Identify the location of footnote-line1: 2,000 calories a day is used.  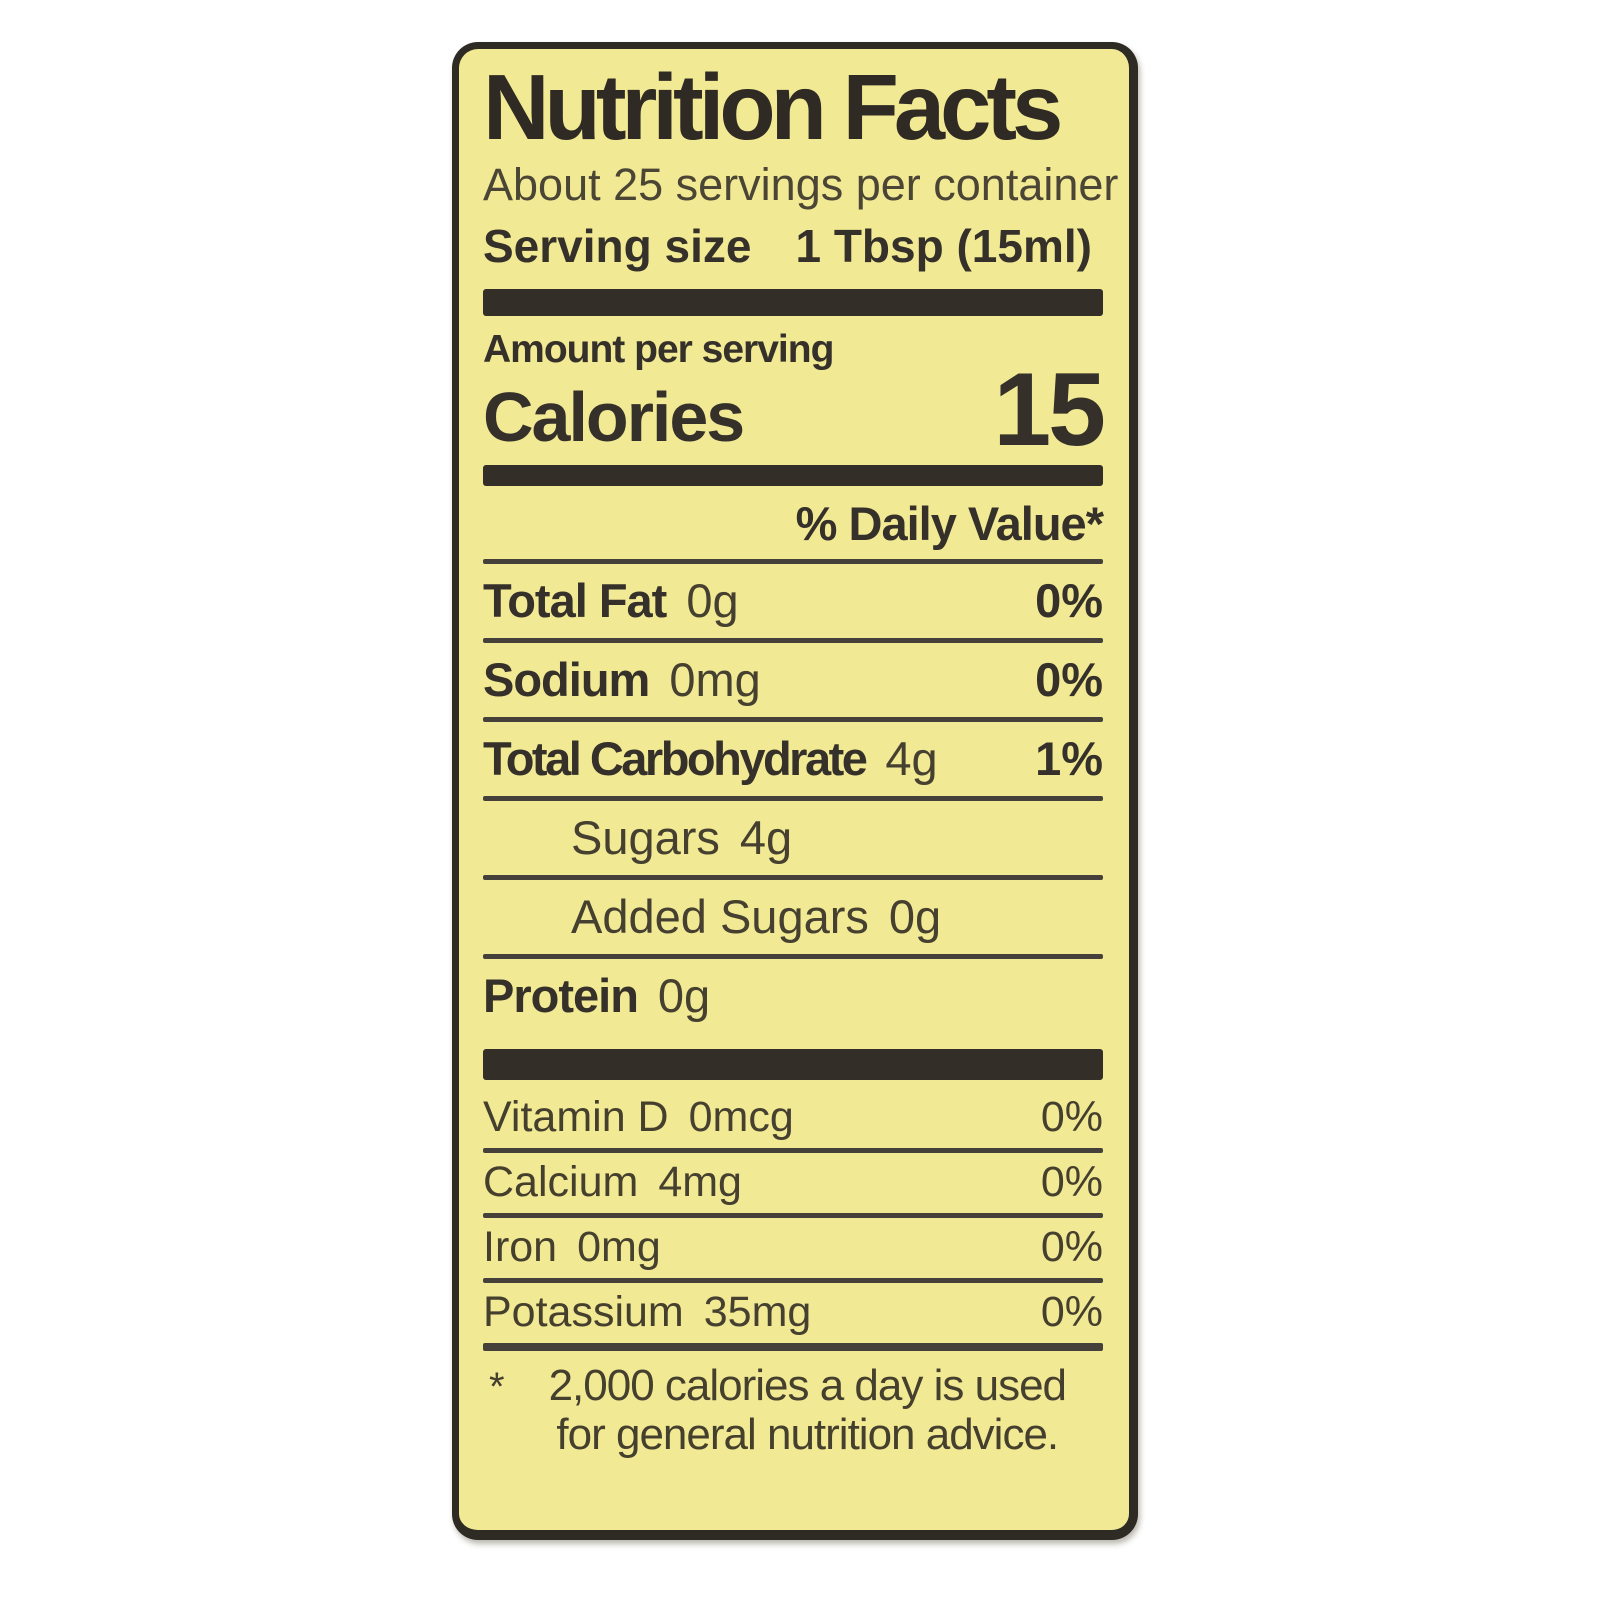
(807, 1385).